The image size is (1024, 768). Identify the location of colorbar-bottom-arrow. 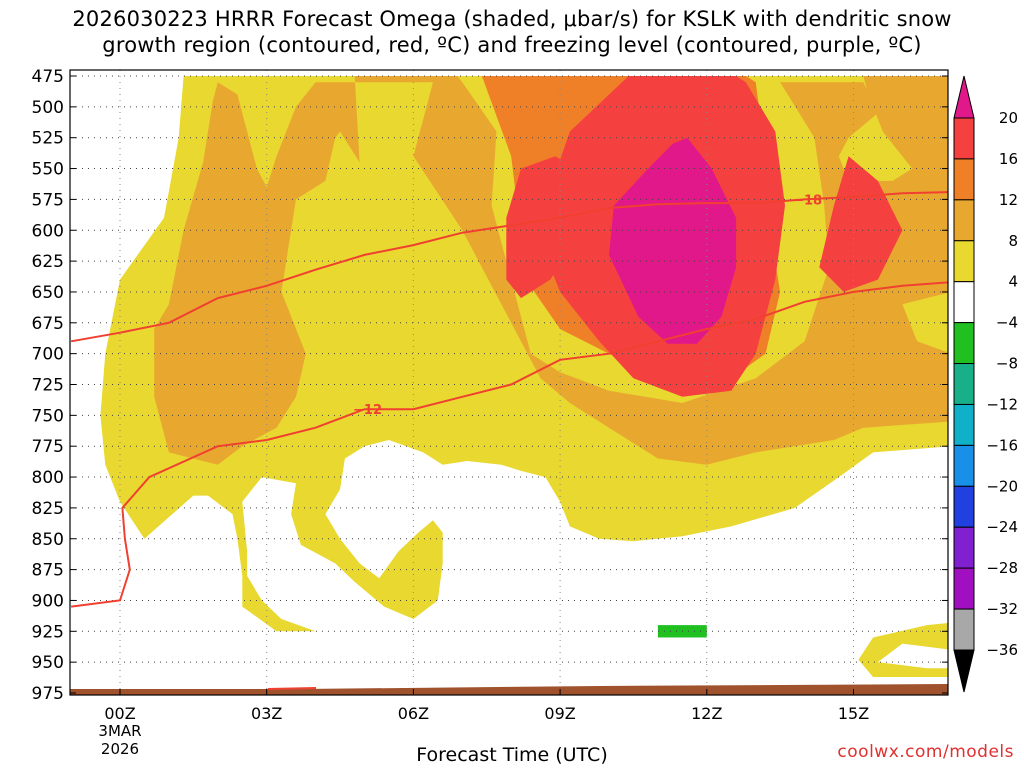
(964, 671).